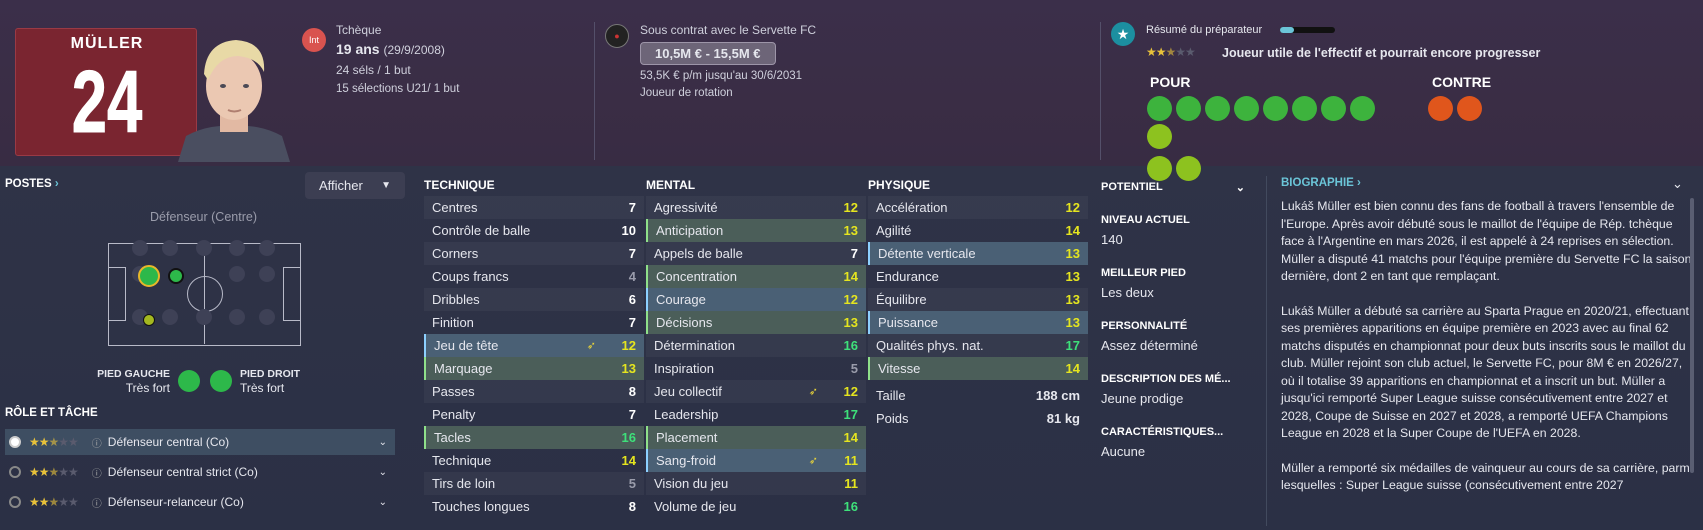 The height and width of the screenshot is (530, 1703). Describe the element at coordinates (1159, 108) in the screenshot. I see `star-trait-icon` at that location.